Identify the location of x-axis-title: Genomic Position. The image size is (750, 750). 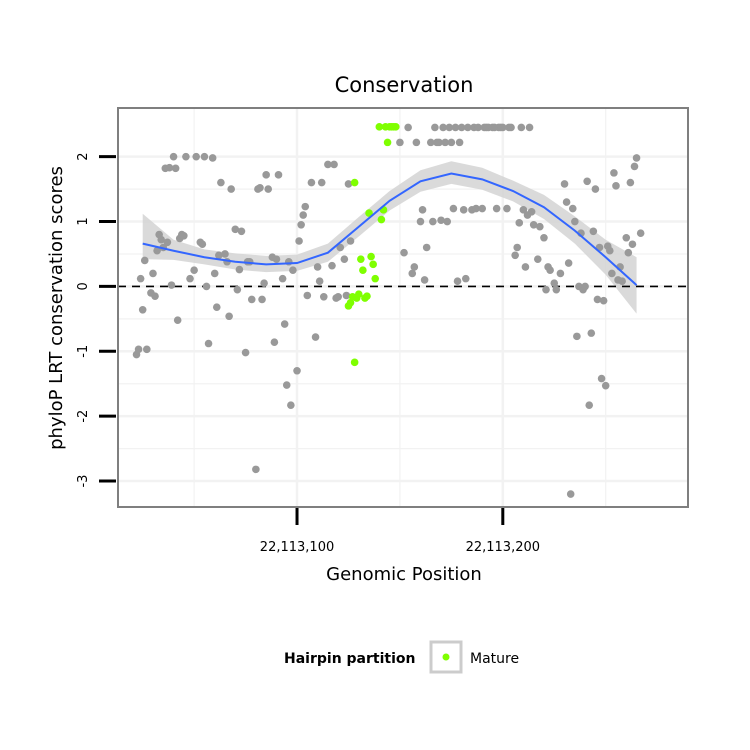
(404, 574).